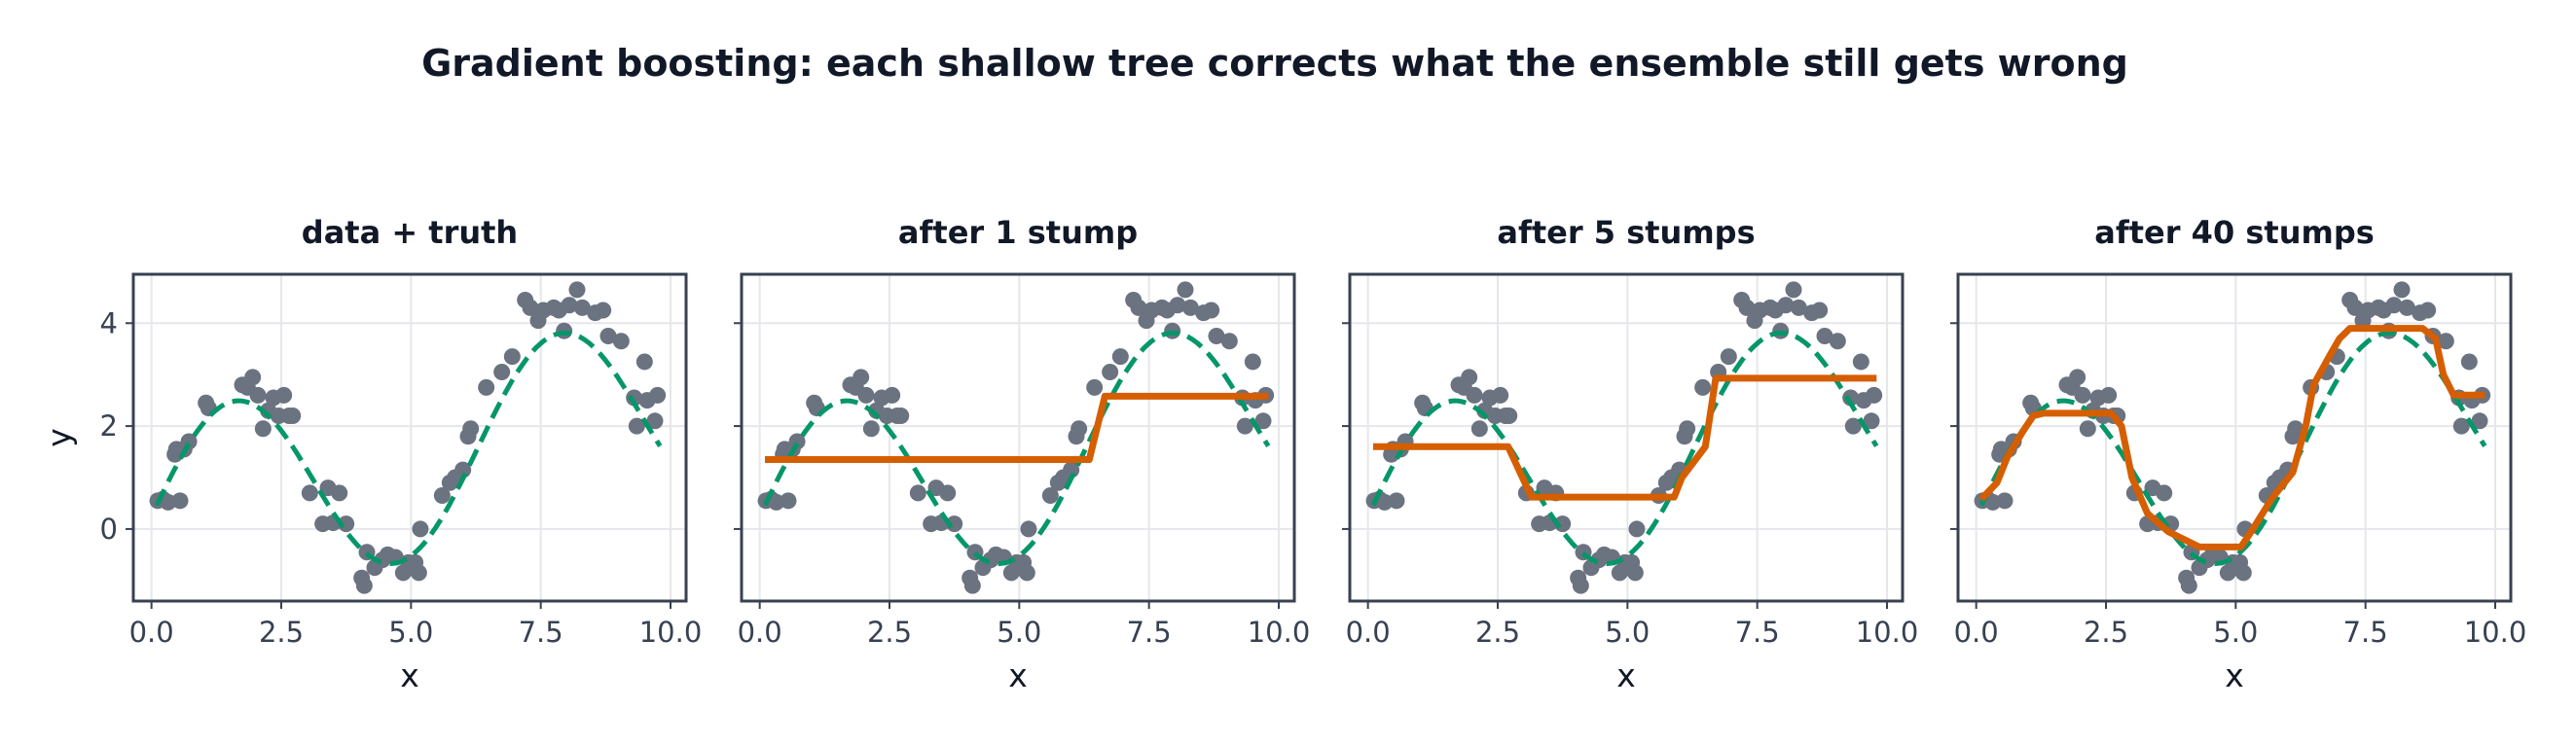 Image resolution: width=2576 pixels, height=745 pixels. I want to click on y-tick-label: 2, so click(109, 426).